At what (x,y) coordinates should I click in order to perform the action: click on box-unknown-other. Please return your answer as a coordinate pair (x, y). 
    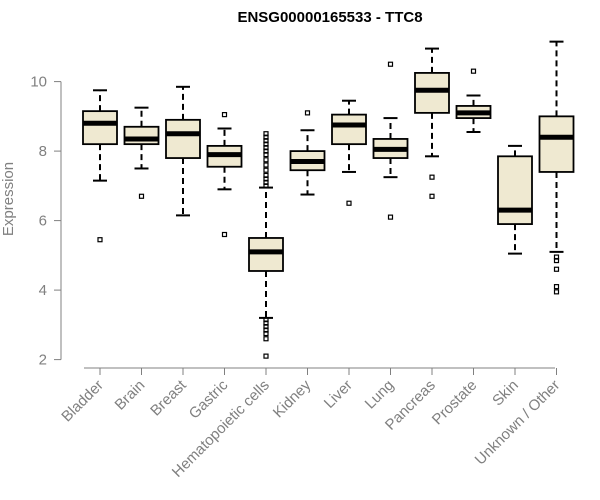
    Looking at the image, I should click on (556, 167).